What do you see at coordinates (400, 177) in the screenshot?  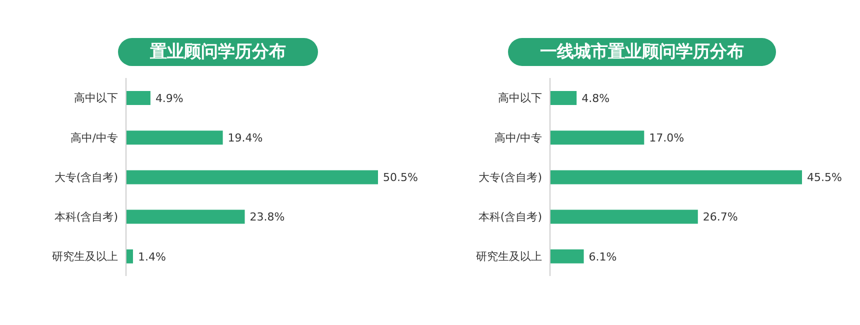 I see `data-label: 50.5%` at bounding box center [400, 177].